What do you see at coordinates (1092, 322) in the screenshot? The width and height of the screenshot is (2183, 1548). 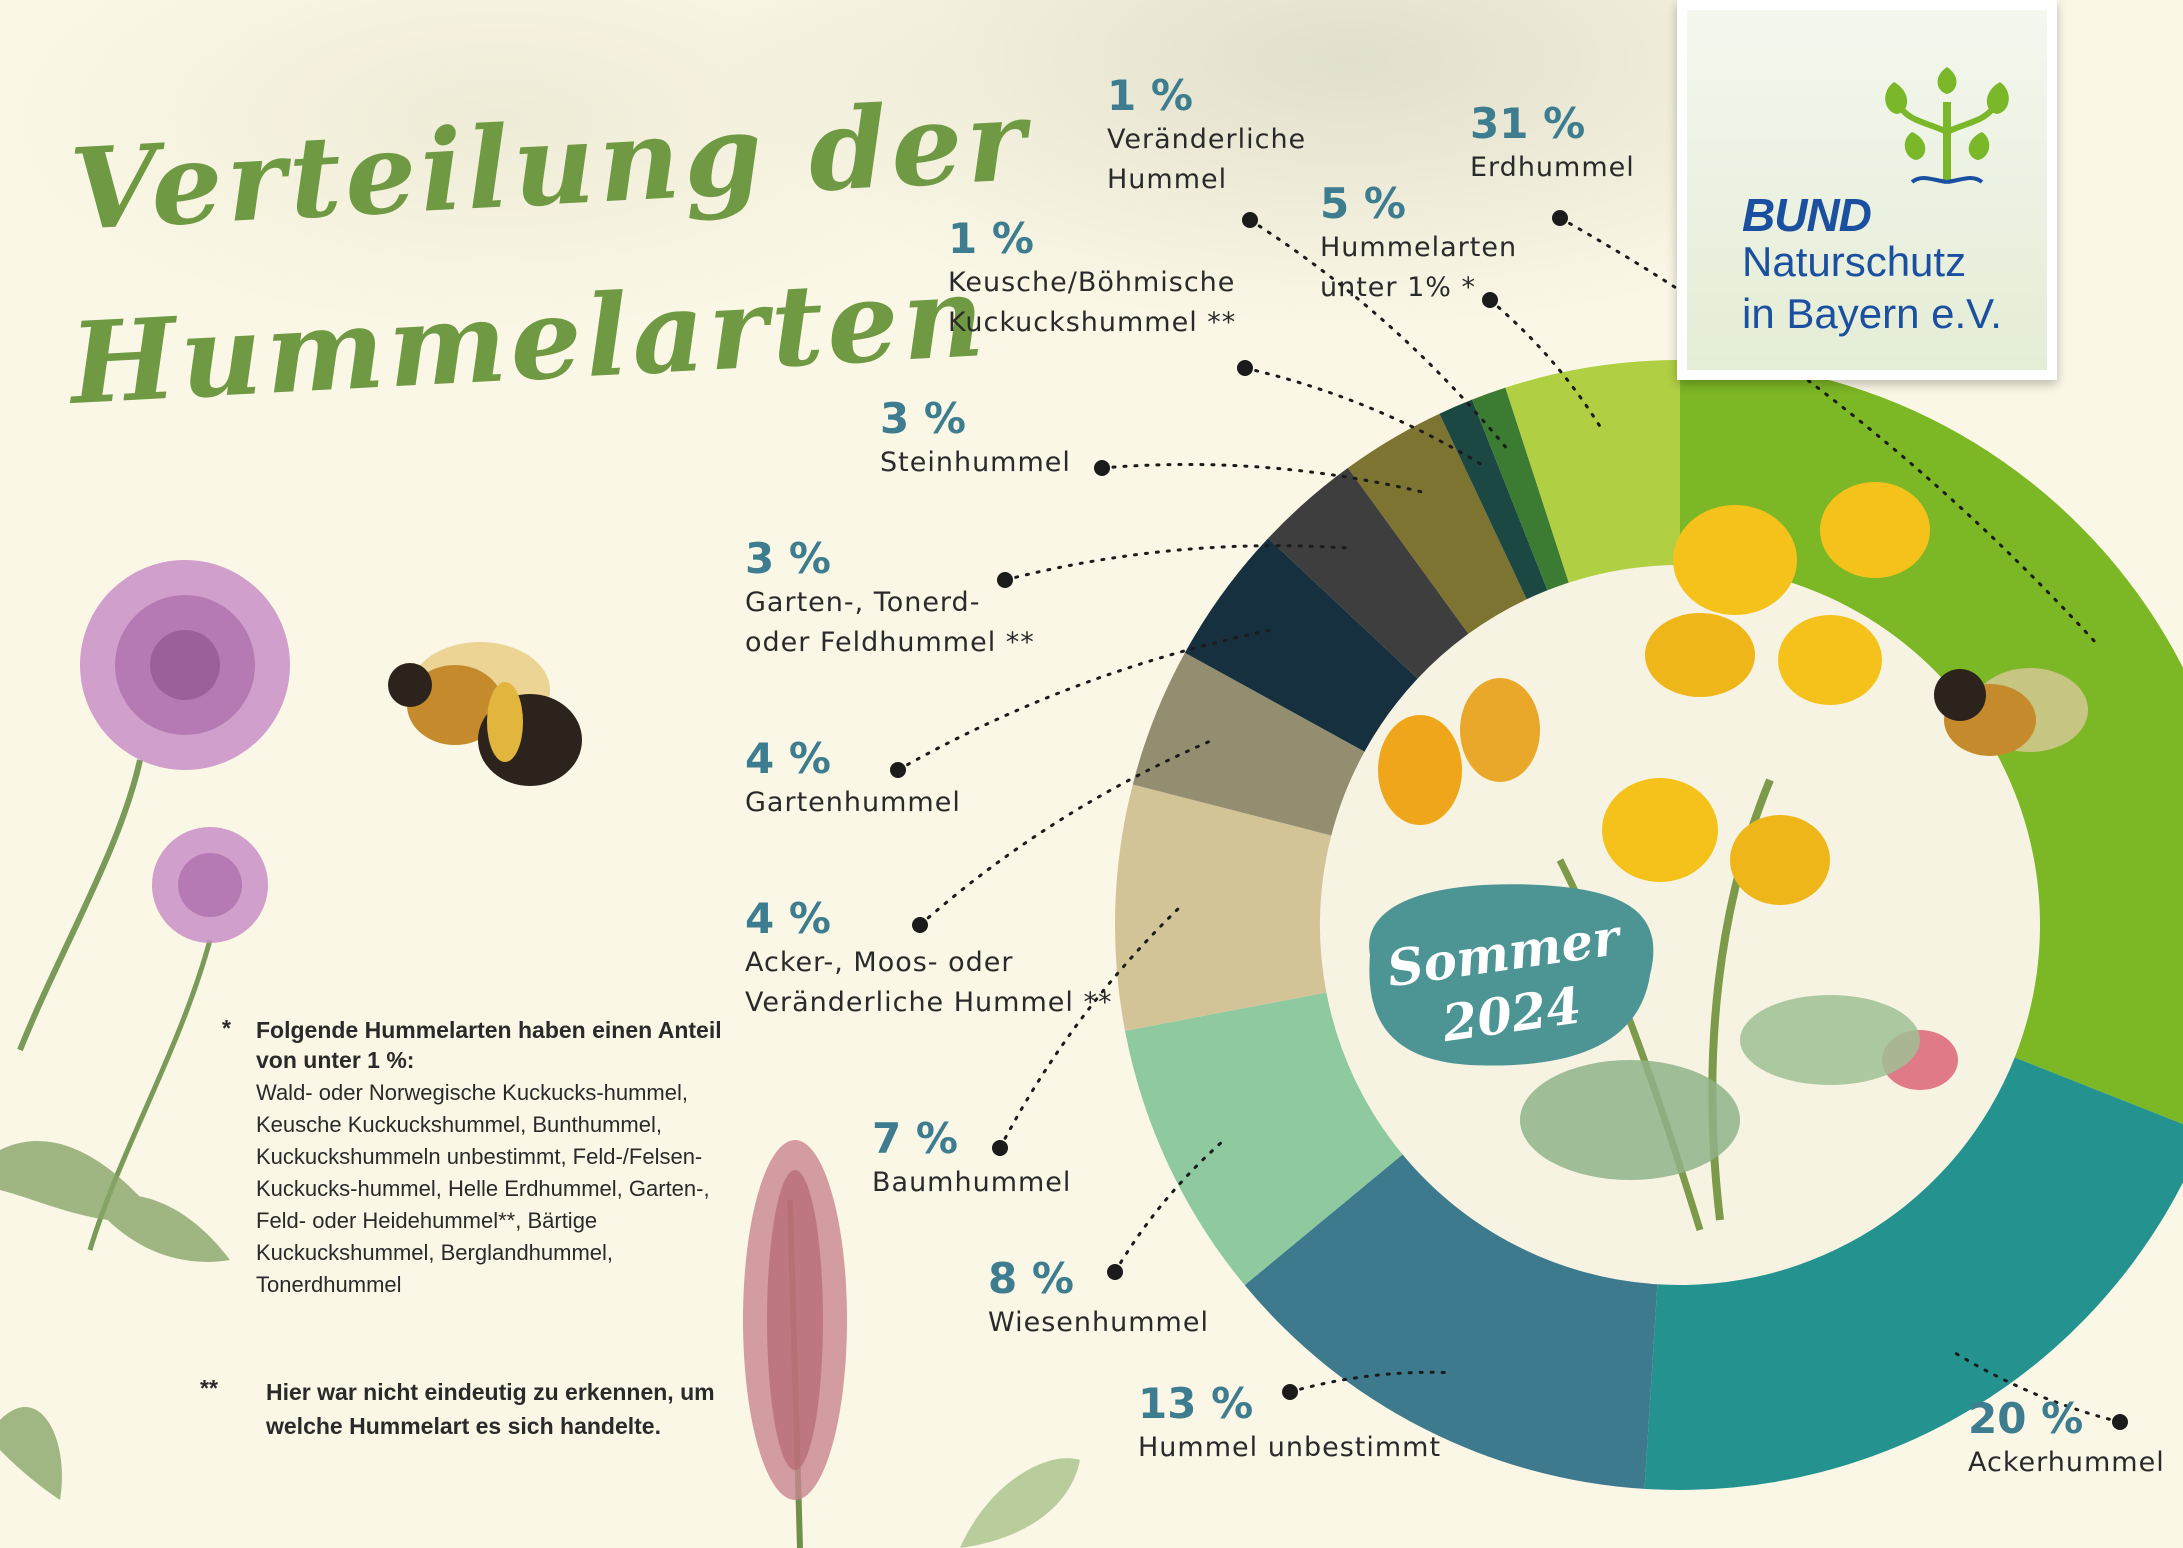 I see `slice-label-10-name-line-2: Kuckuckshummel **` at bounding box center [1092, 322].